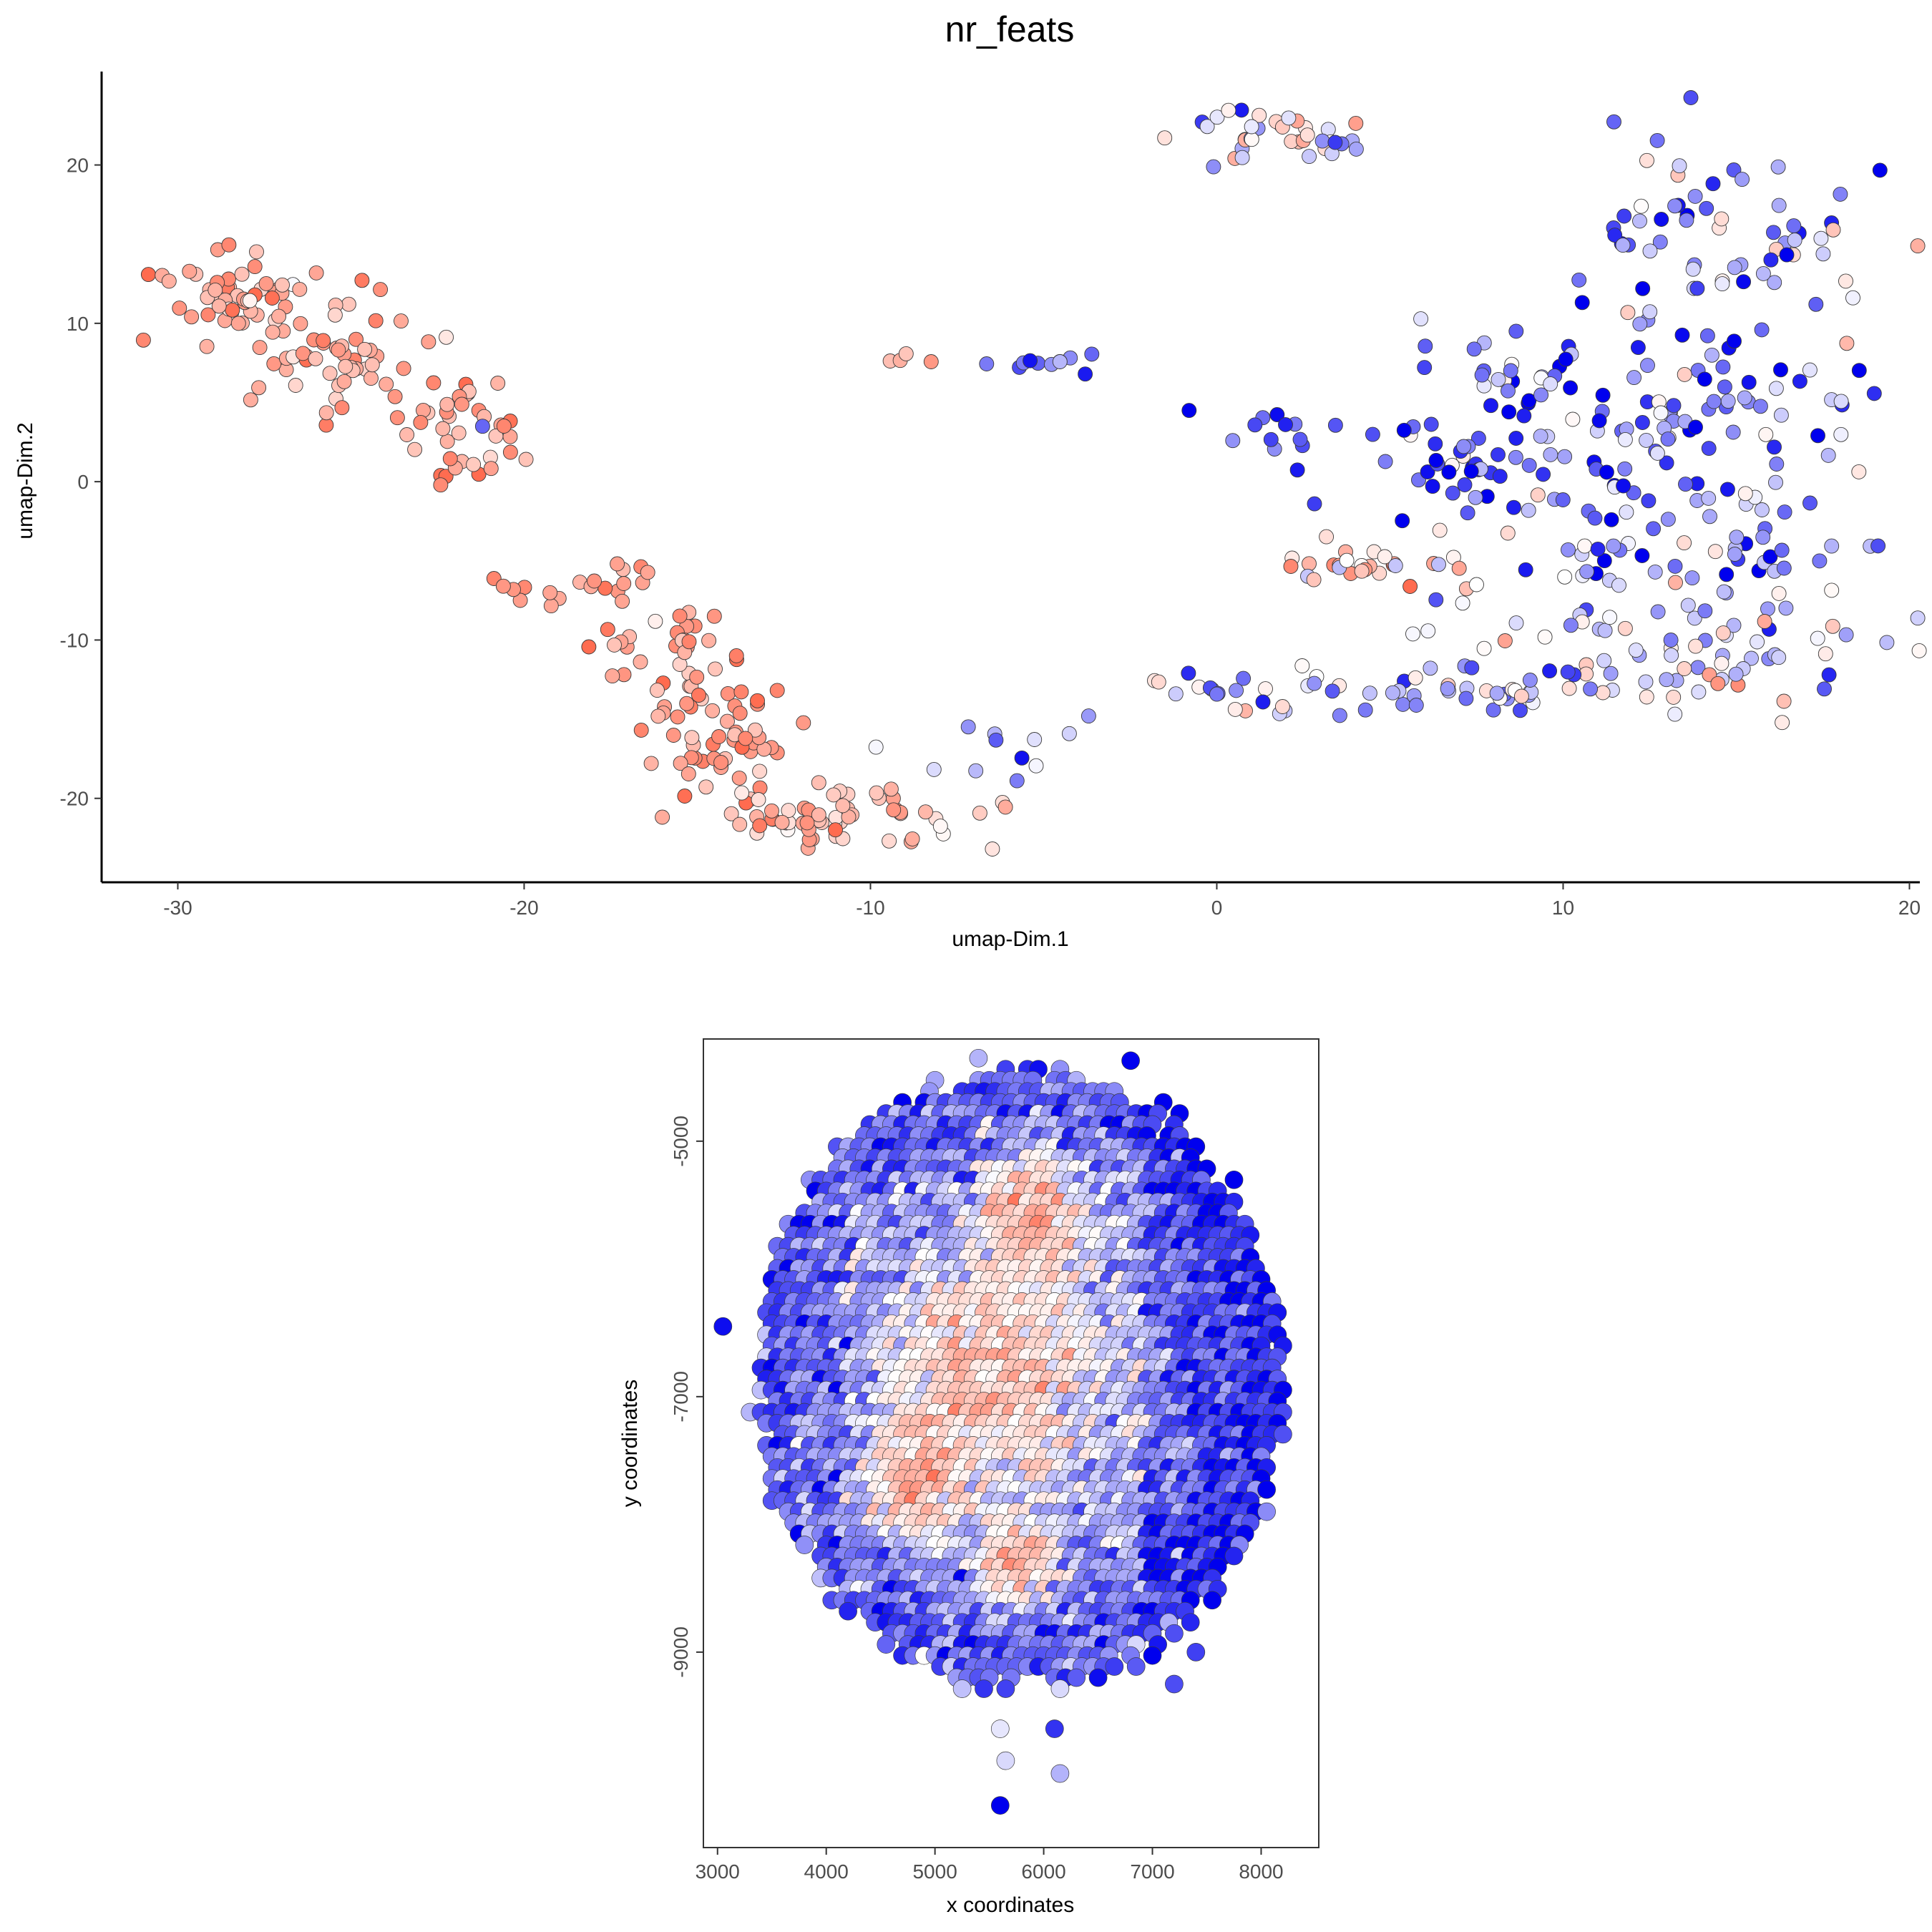 Image resolution: width=1932 pixels, height=1932 pixels. I want to click on spatial-y-ticks: -5000 -7000 -9000, so click(686, 1397).